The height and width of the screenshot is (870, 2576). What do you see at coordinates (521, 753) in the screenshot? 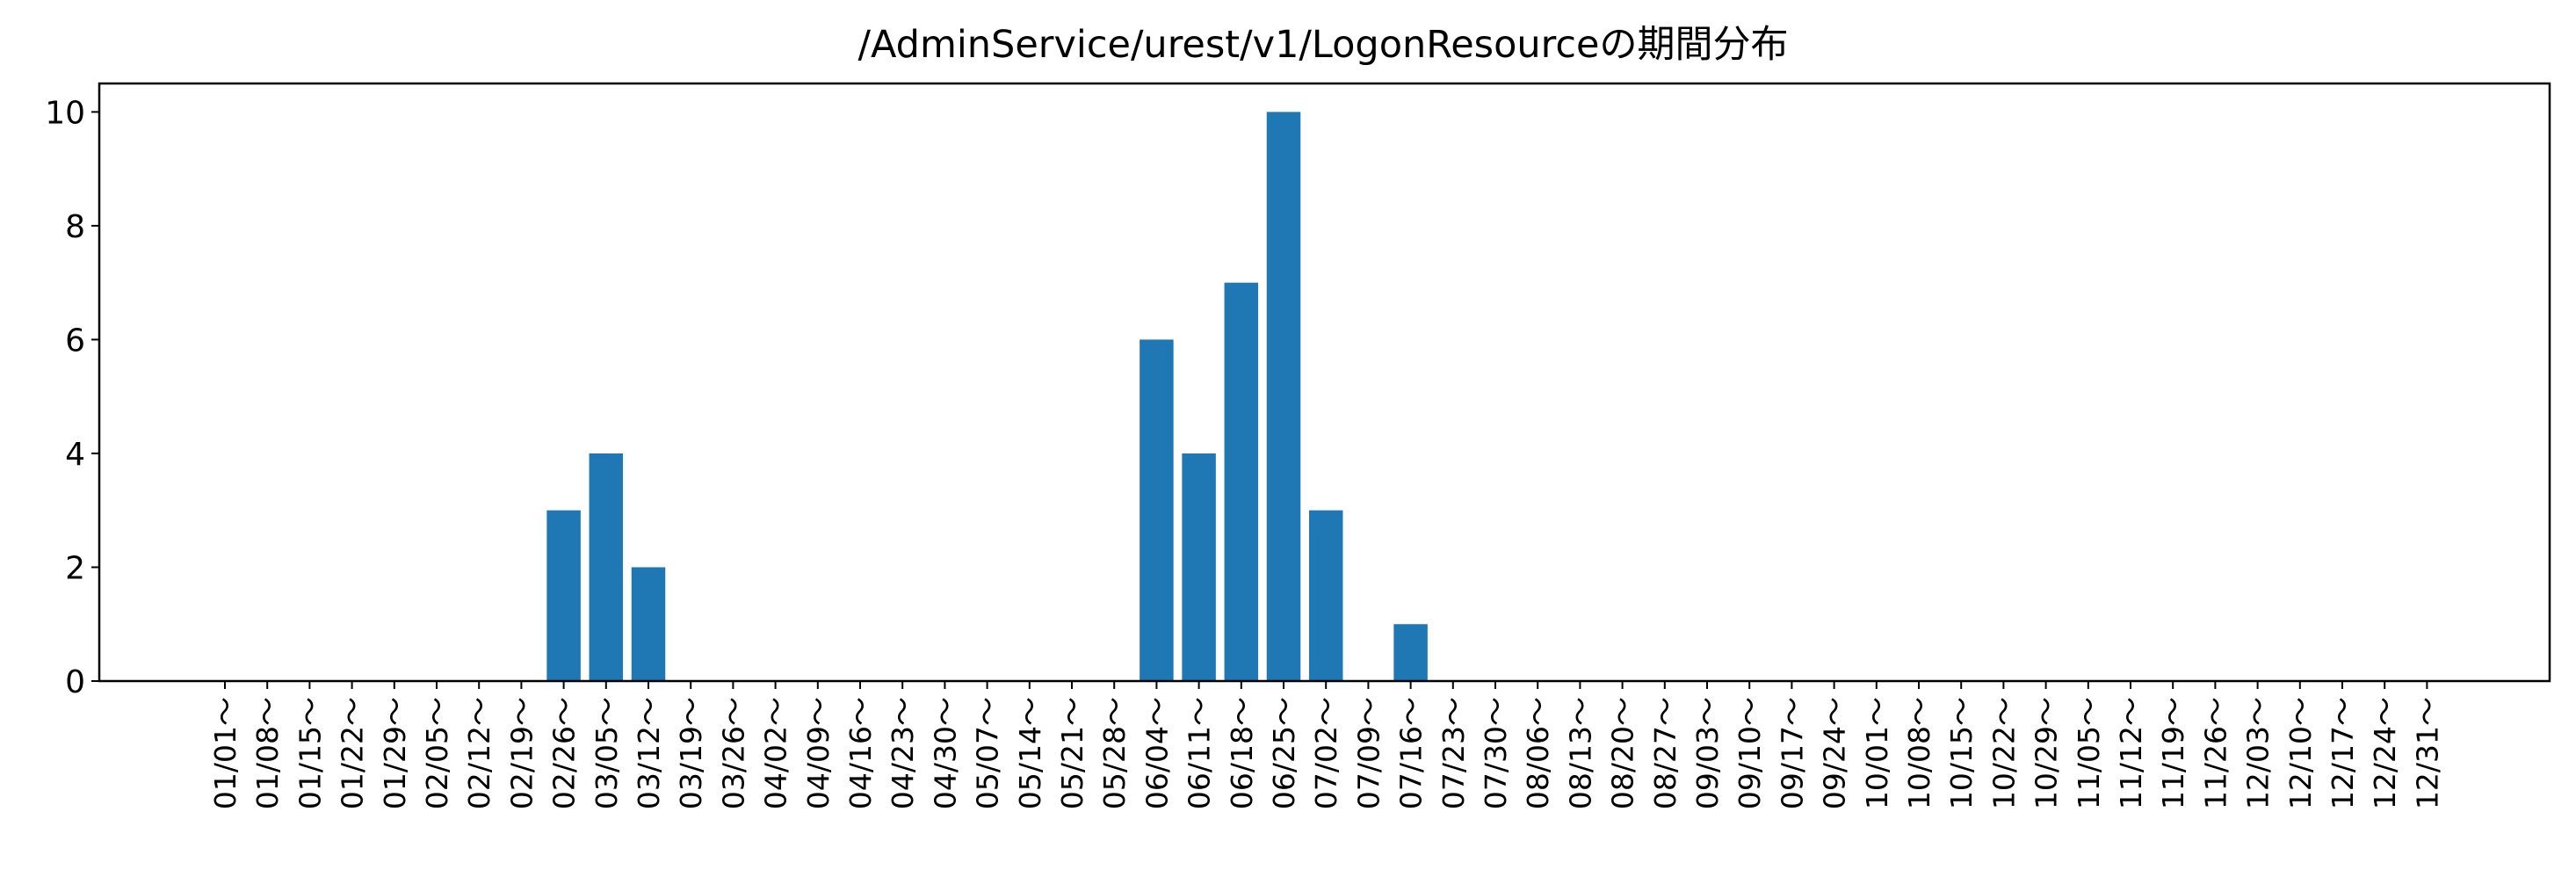
I see `x-tick-label: 02/19～` at bounding box center [521, 753].